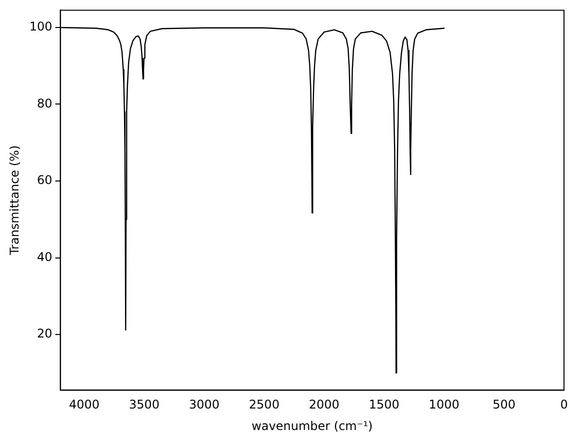 The image size is (576, 442). What do you see at coordinates (324, 405) in the screenshot?
I see `x-tick-label: 2000` at bounding box center [324, 405].